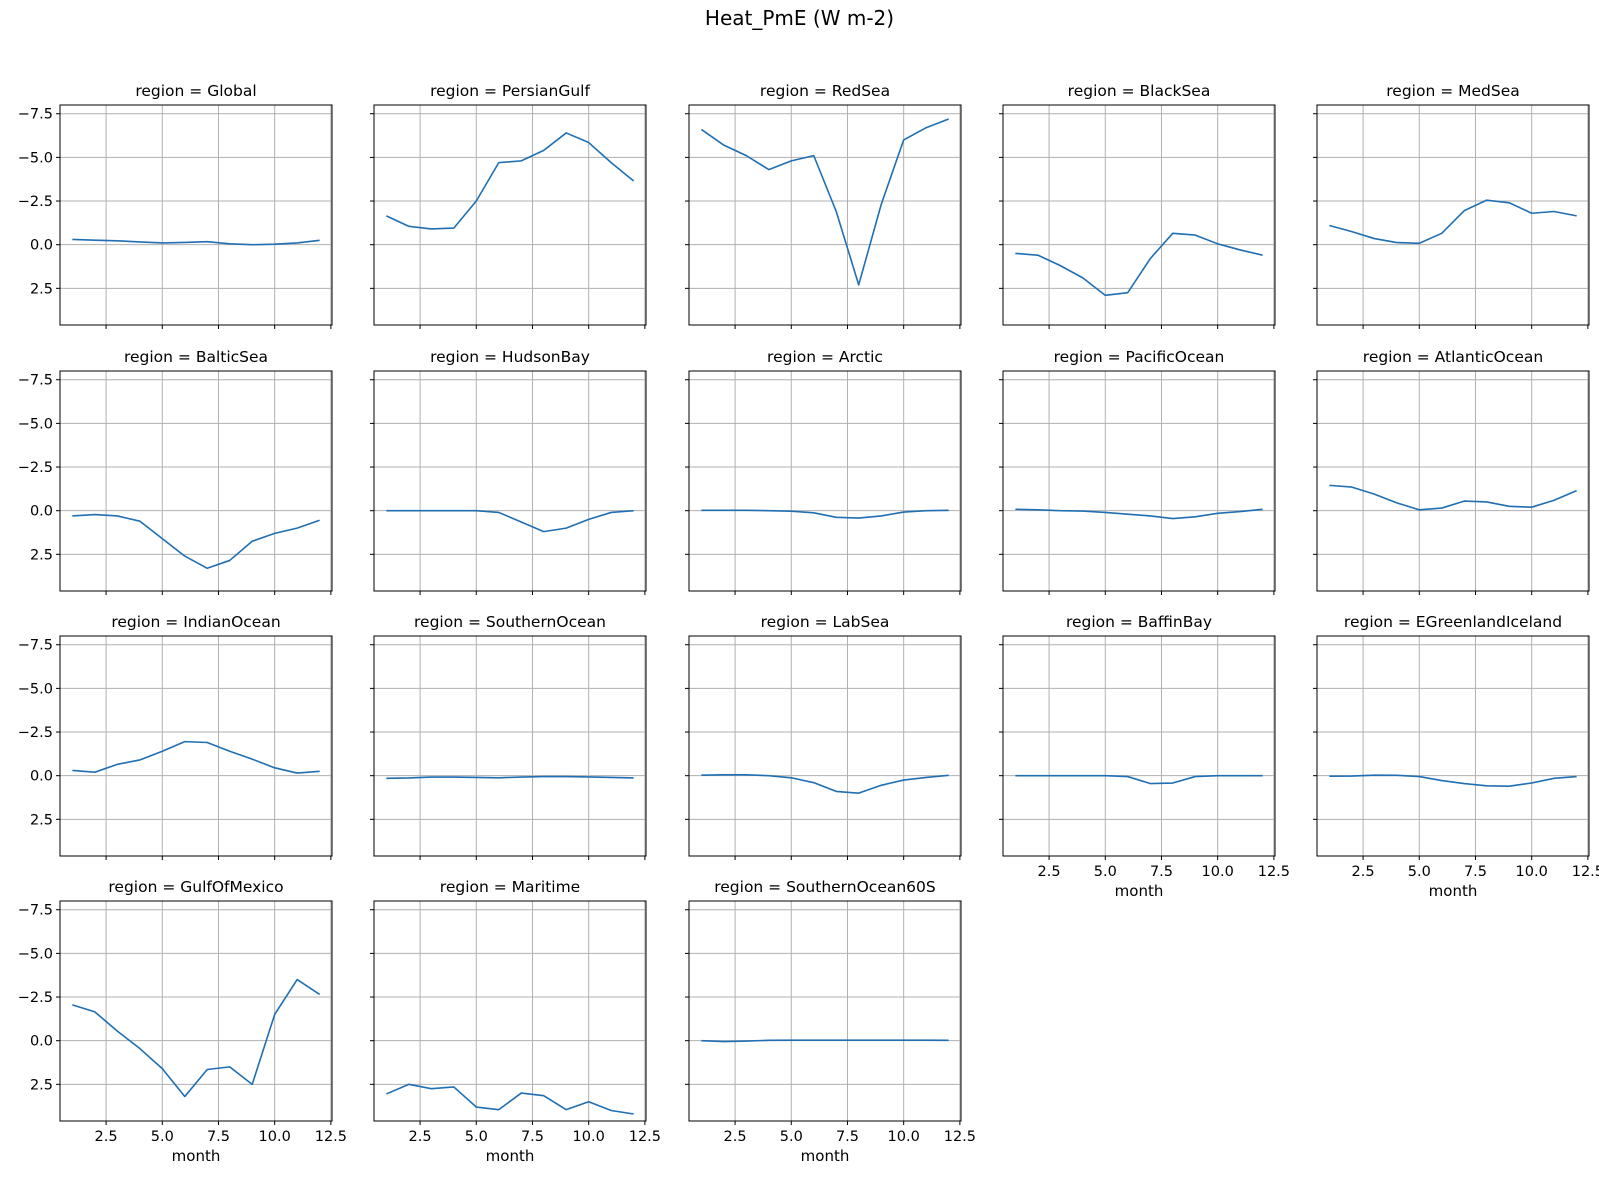 This screenshot has width=1599, height=1178. I want to click on panel-1: −7.5 −5.0 −2.5 0.0 2.5 region = Global, so click(175, 205).